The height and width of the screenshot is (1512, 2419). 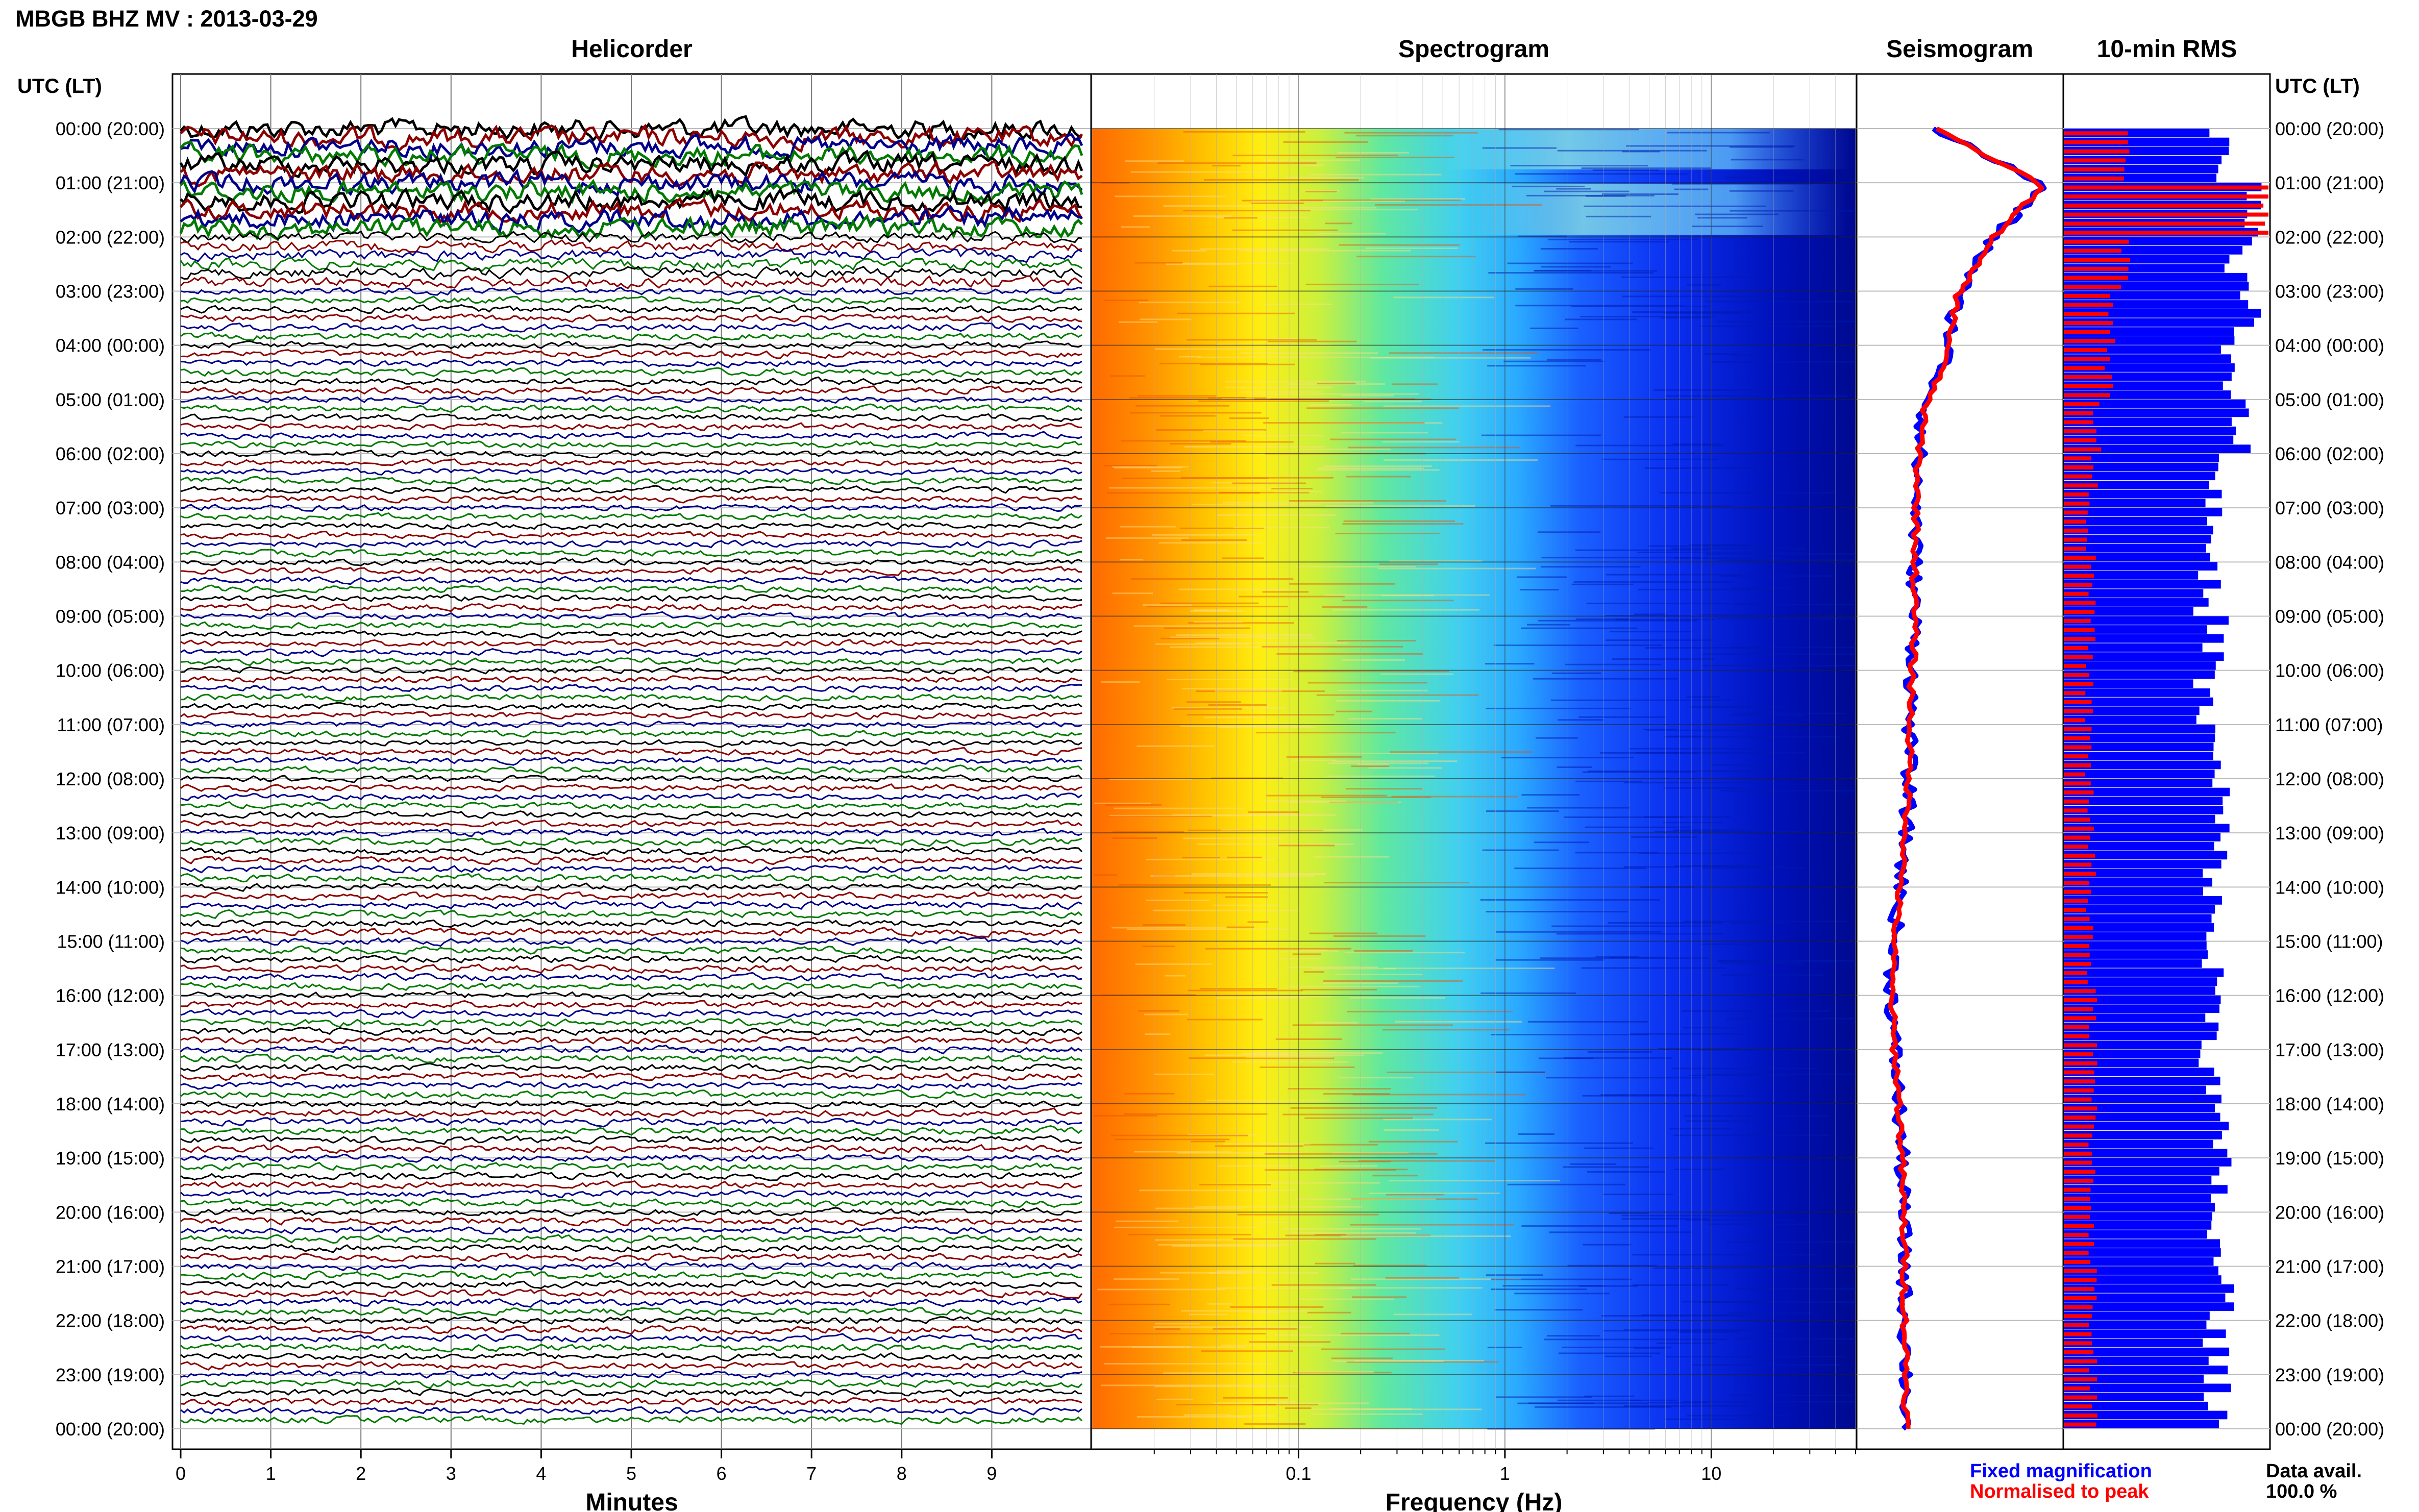 I want to click on time-label-left: 16:00 (12:00), so click(x=110, y=995).